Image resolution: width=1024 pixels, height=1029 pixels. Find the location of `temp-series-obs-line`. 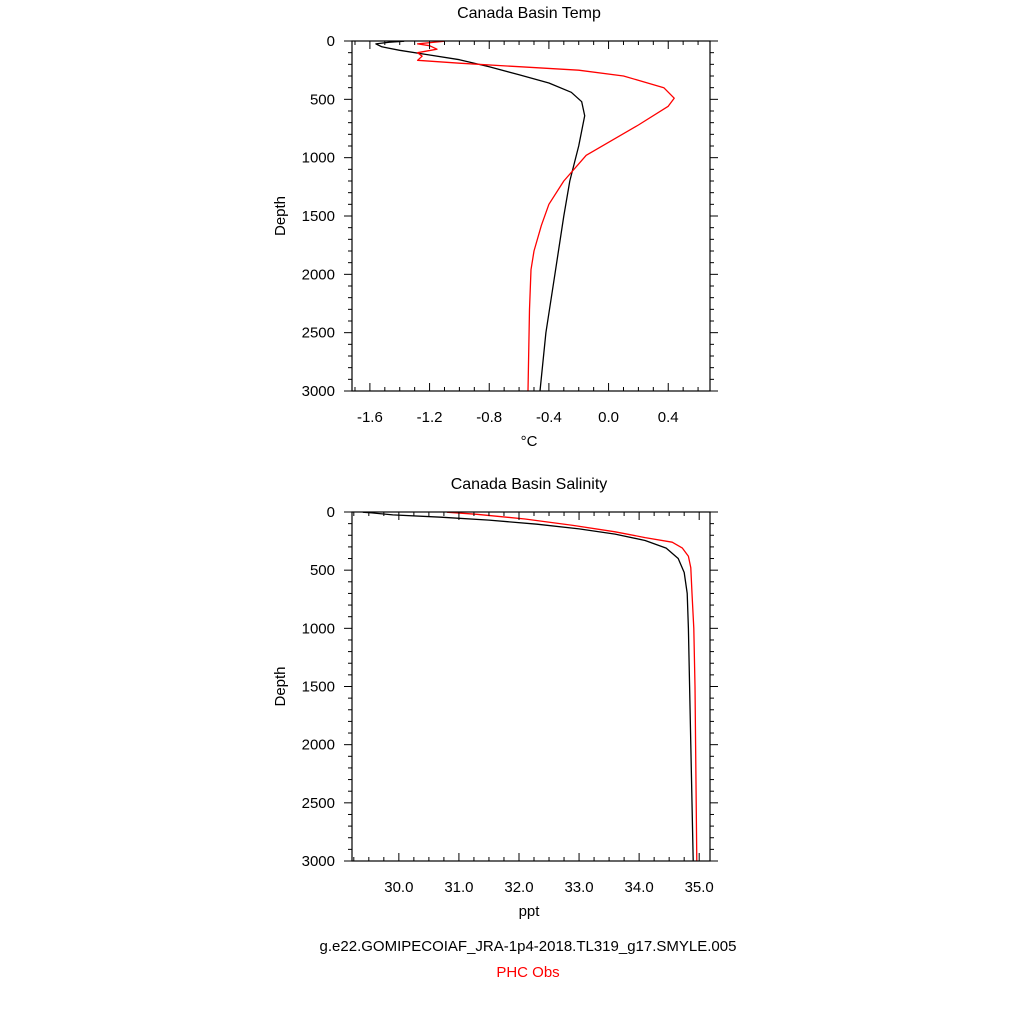

temp-series-obs-line is located at coordinates (545, 216).